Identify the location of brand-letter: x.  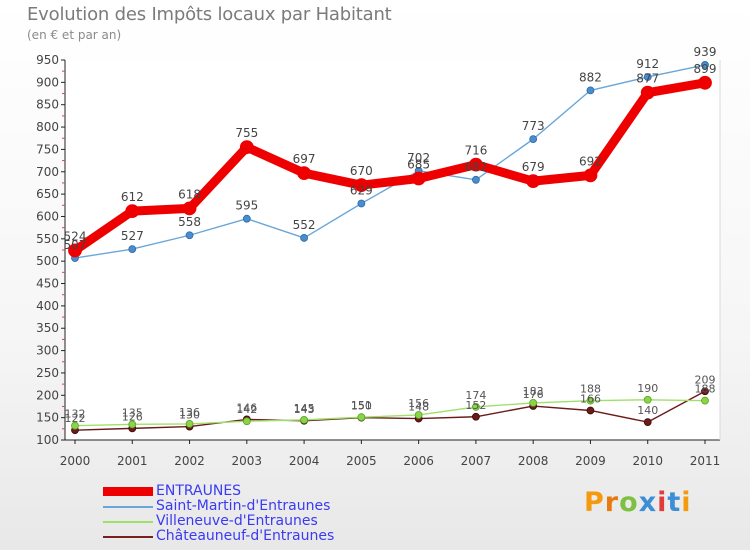
(648, 502).